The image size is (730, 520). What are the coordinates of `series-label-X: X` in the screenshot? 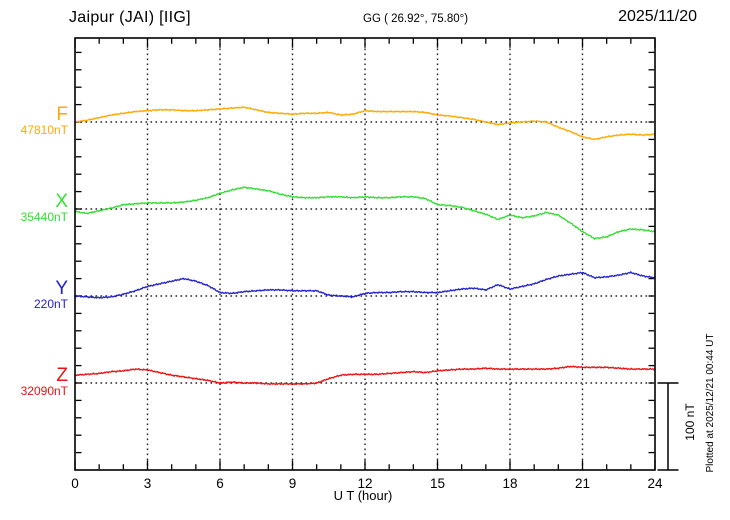 It's located at (61, 201).